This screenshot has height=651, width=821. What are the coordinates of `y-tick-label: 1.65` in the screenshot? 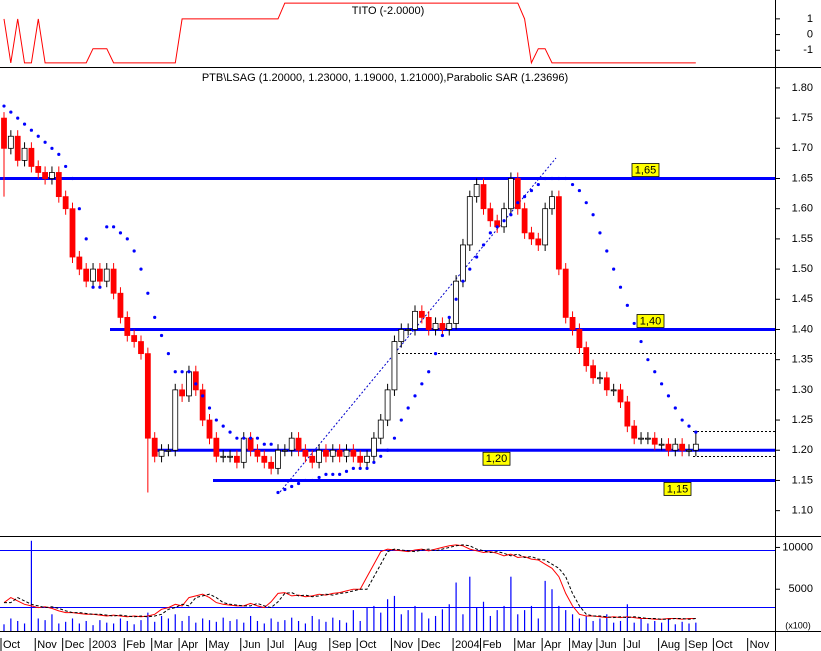 It's located at (802, 178).